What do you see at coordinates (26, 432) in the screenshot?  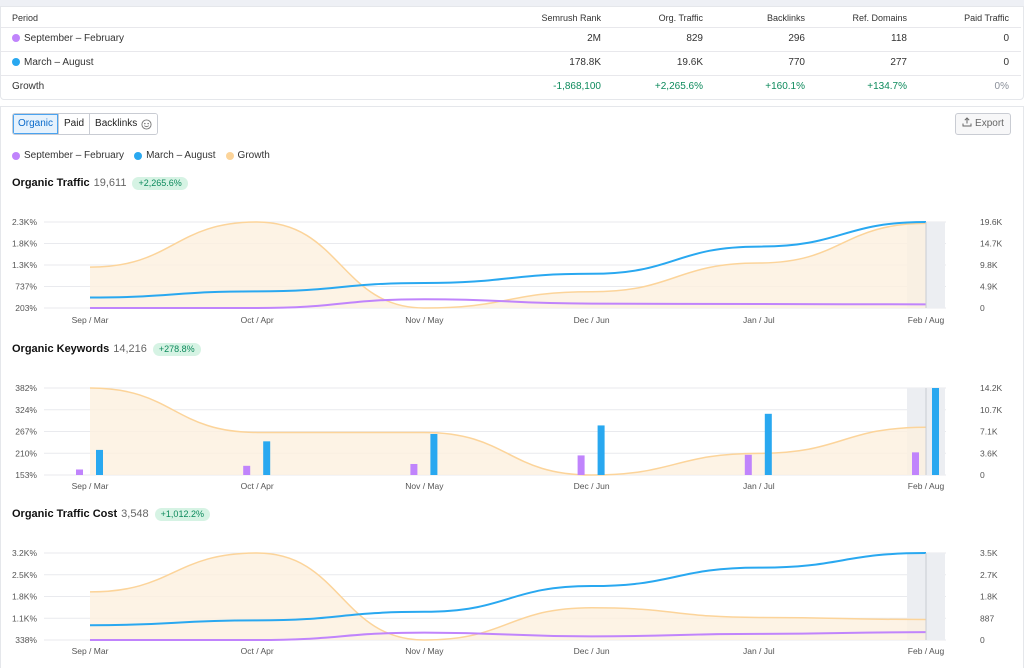 I see `left-tick-label: 267%` at bounding box center [26, 432].